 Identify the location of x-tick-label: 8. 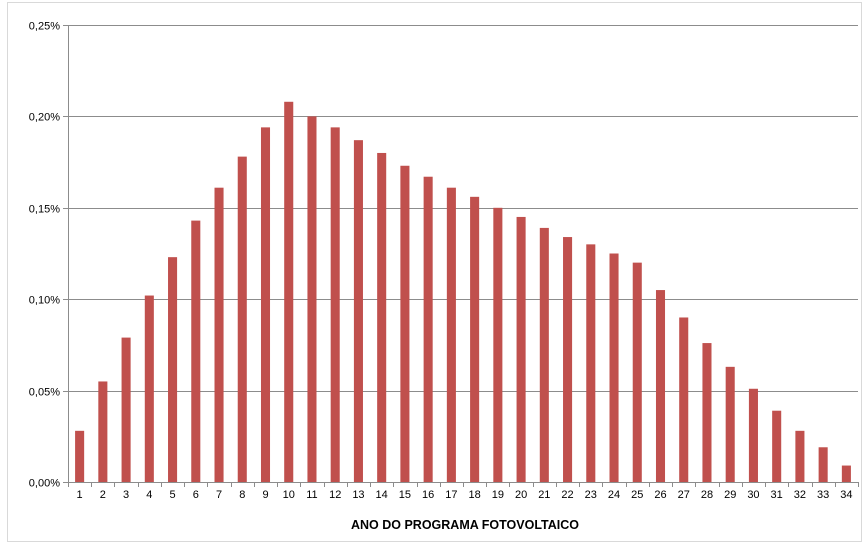
(242, 495).